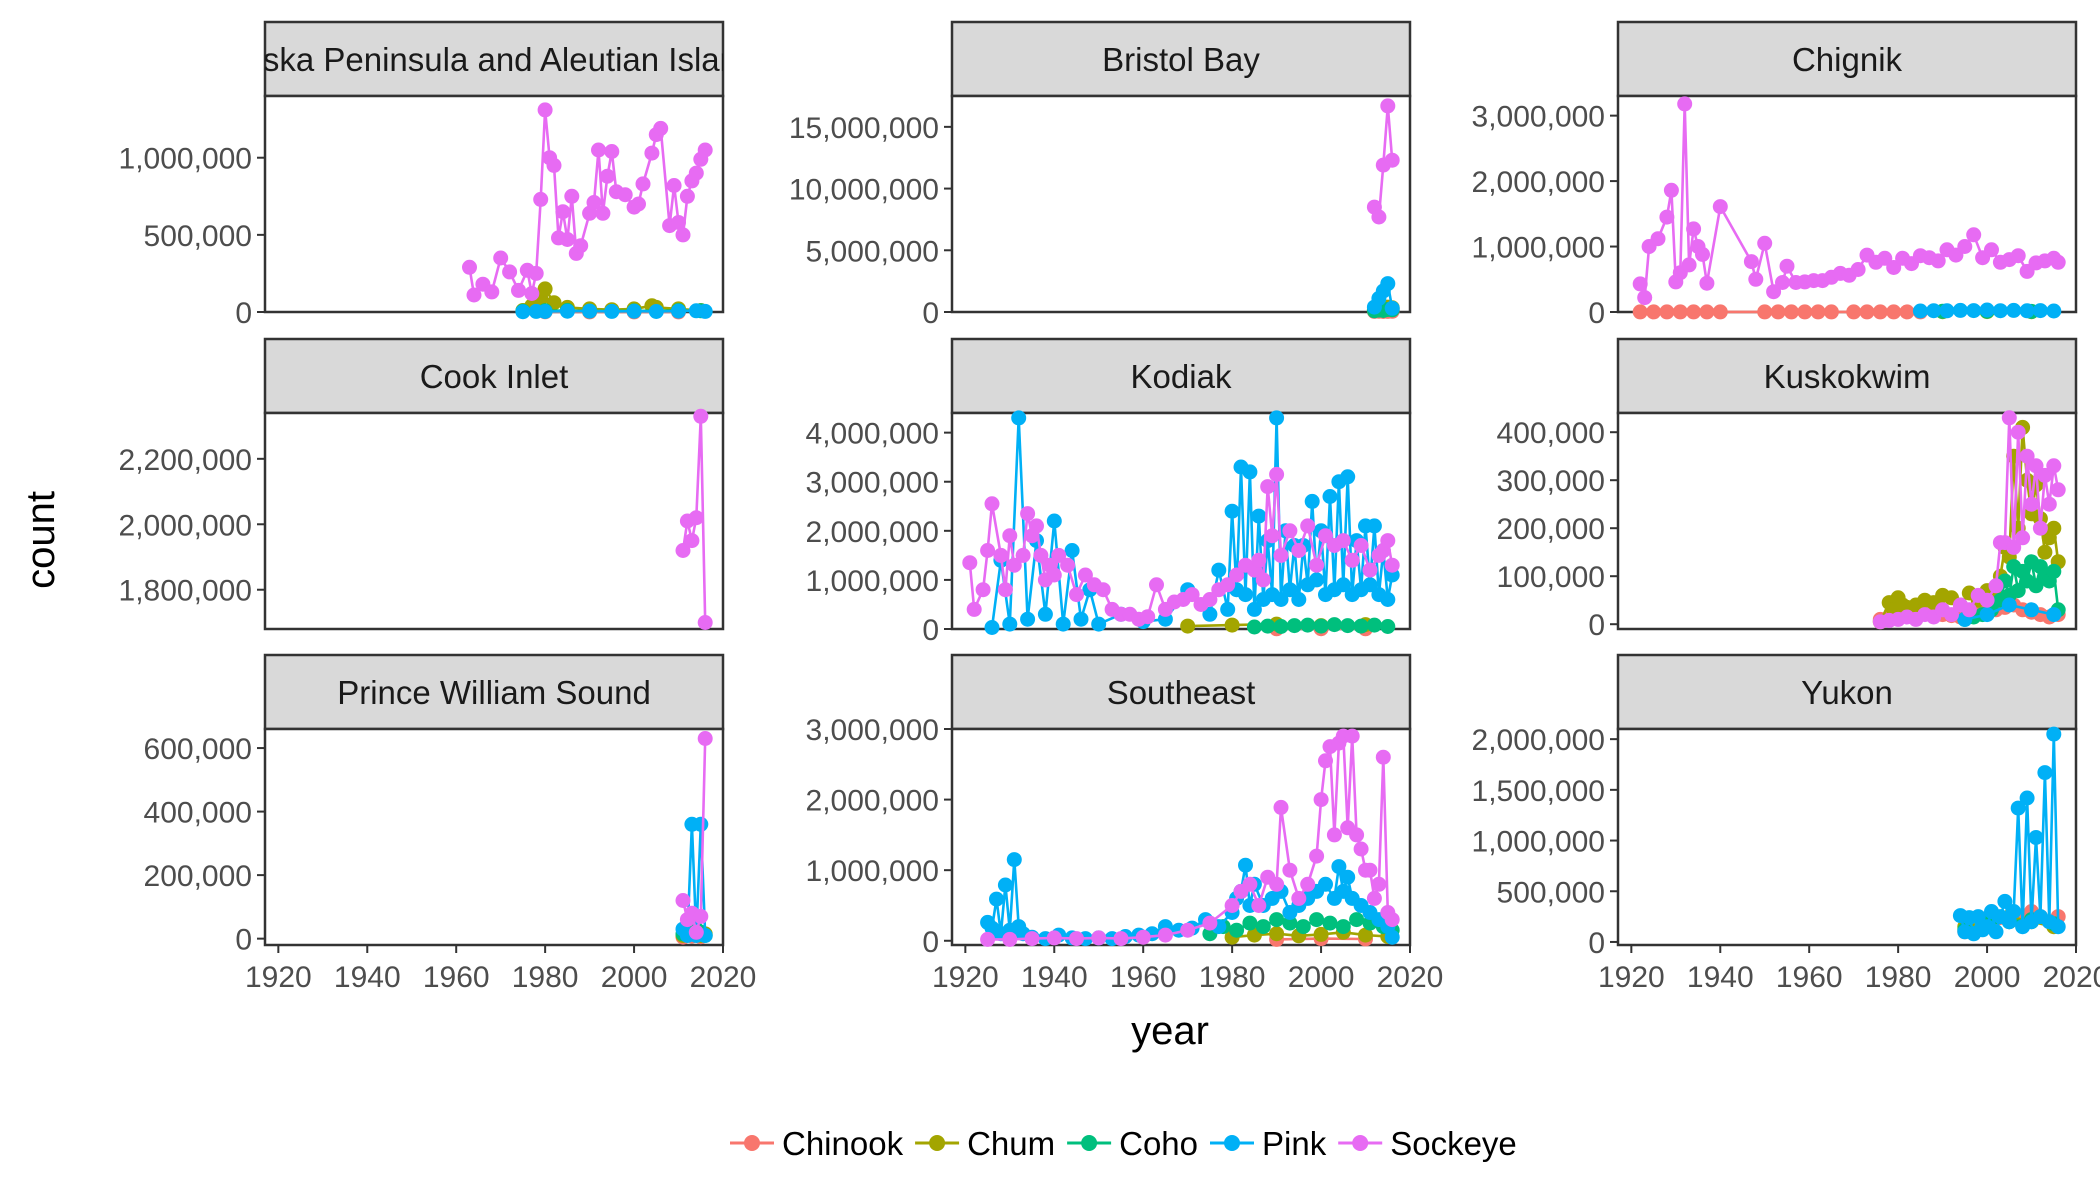 This screenshot has height=1200, width=2100. I want to click on legend-label: Coho, so click(1158, 1143).